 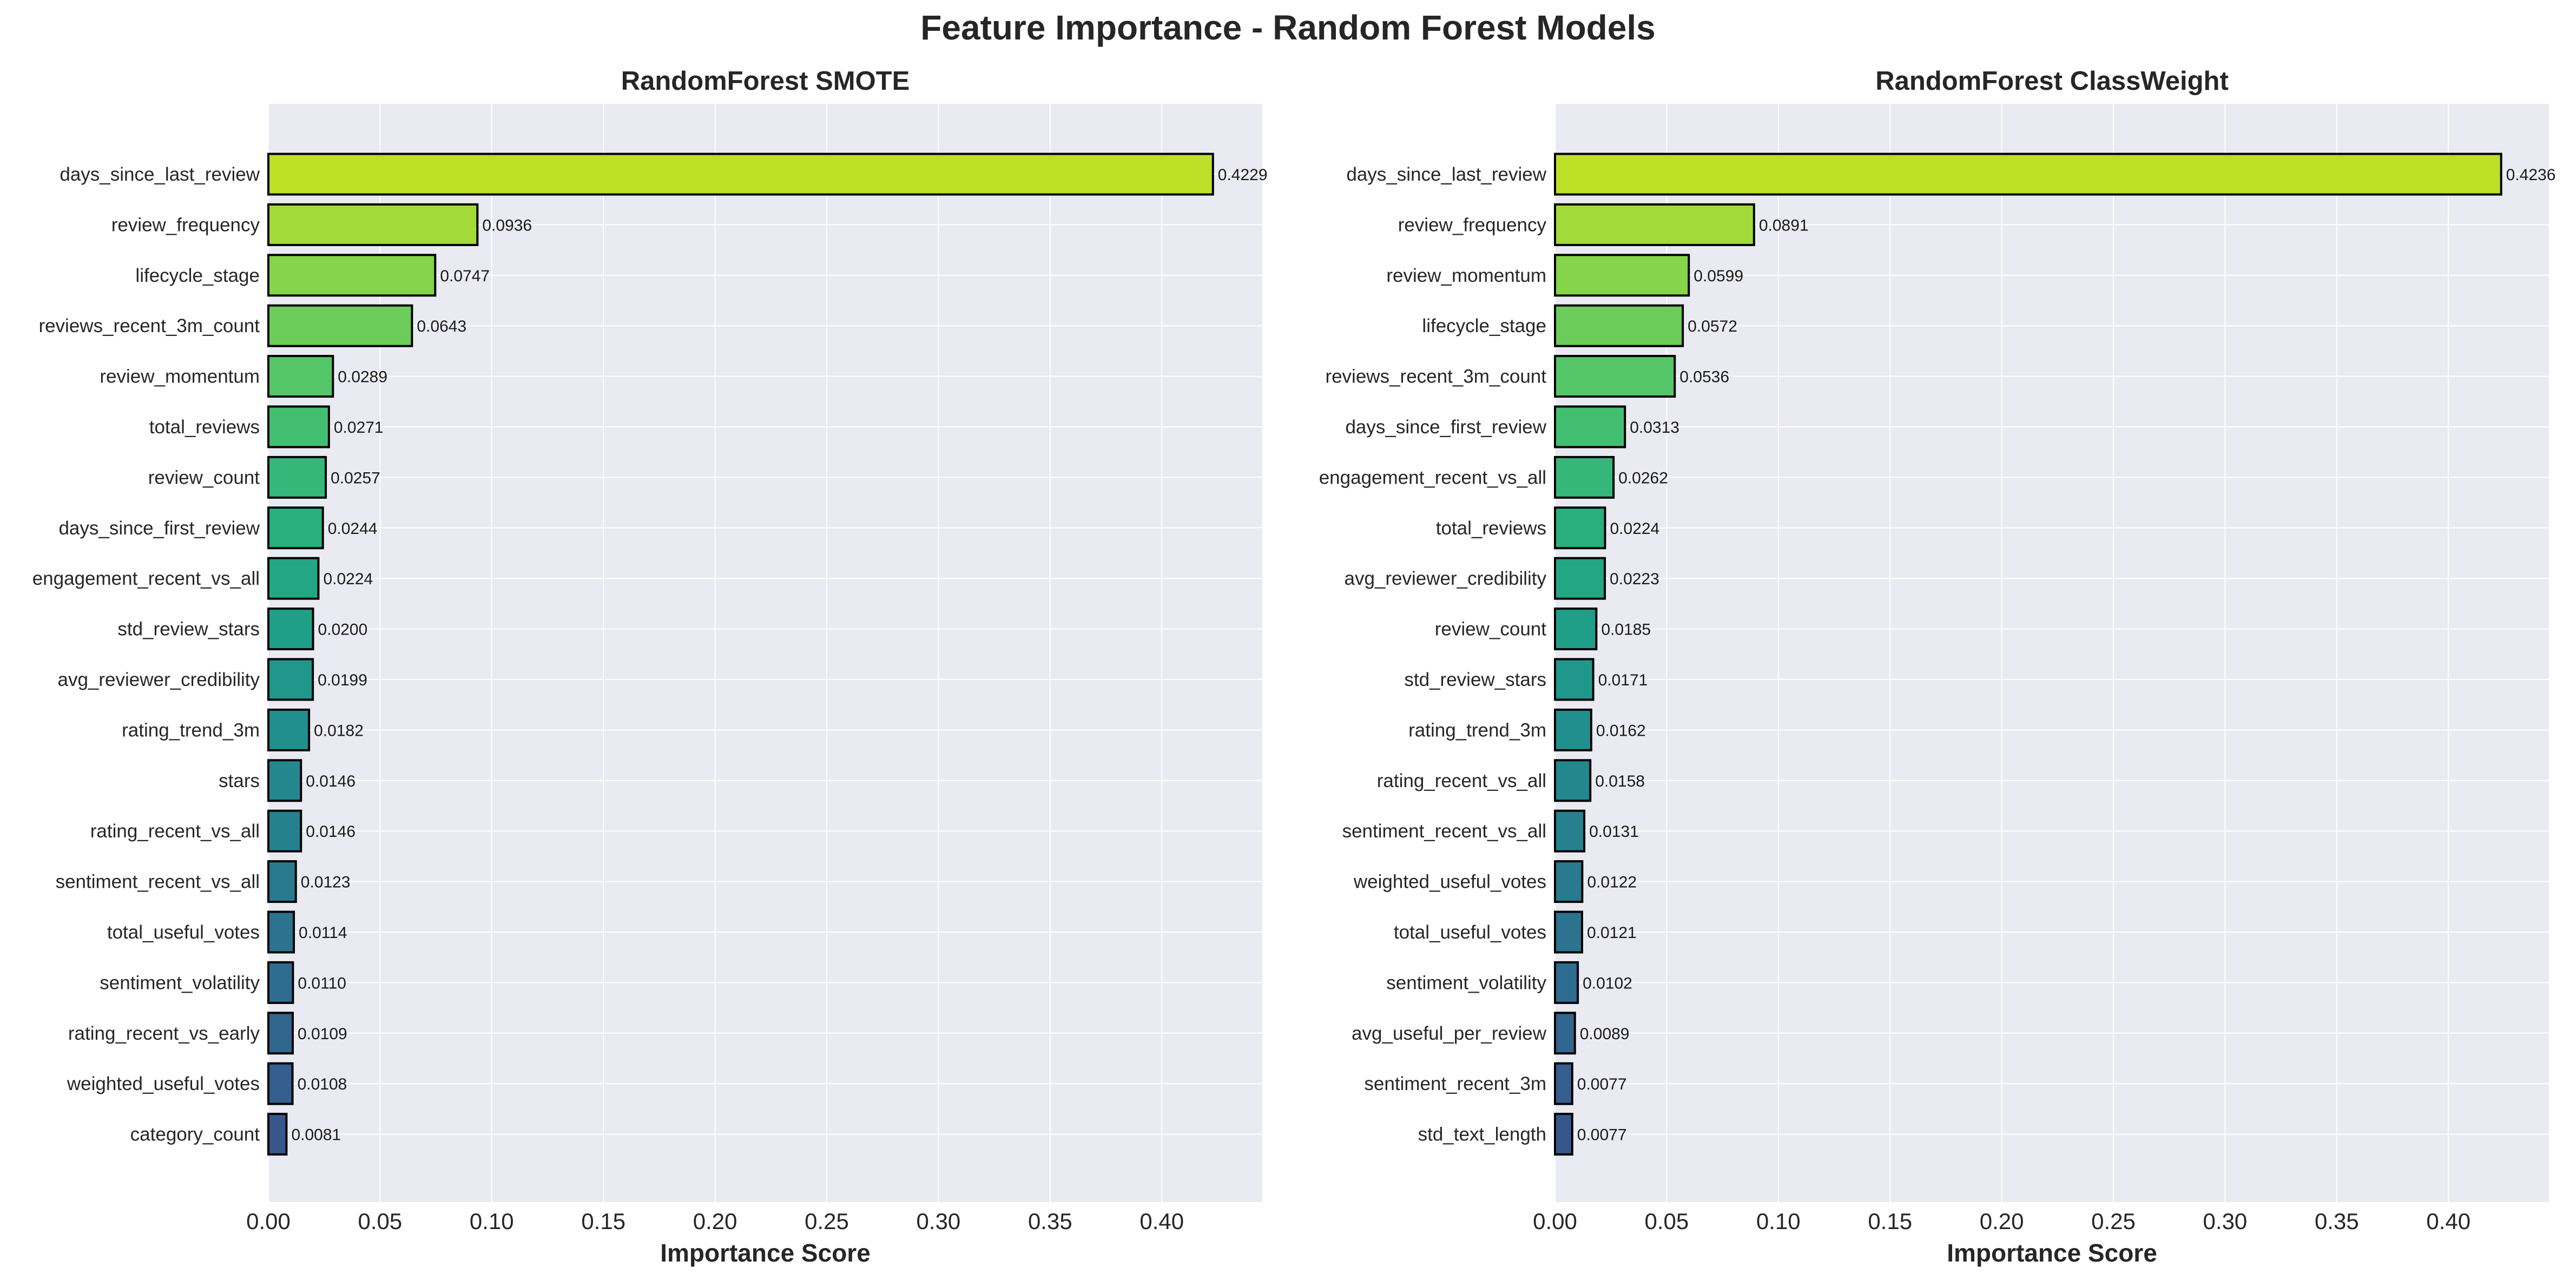 What do you see at coordinates (1607, 983) in the screenshot?
I see `bar-value-label: 0.0102` at bounding box center [1607, 983].